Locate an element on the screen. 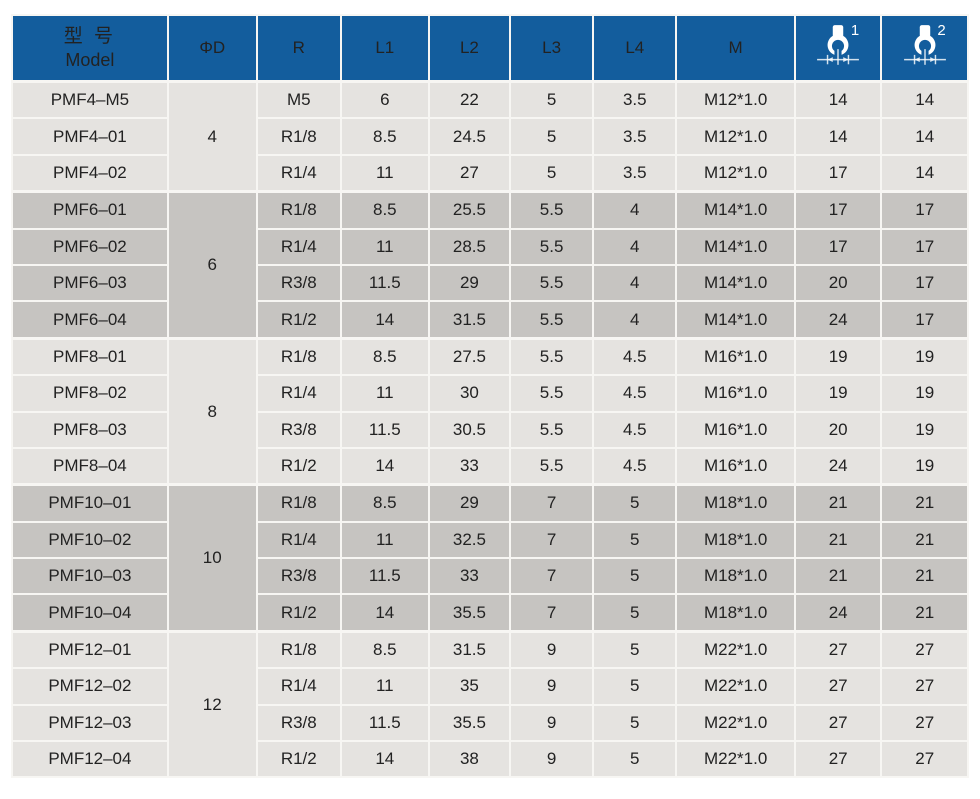  col-header-l1: L1 is located at coordinates (384, 48).